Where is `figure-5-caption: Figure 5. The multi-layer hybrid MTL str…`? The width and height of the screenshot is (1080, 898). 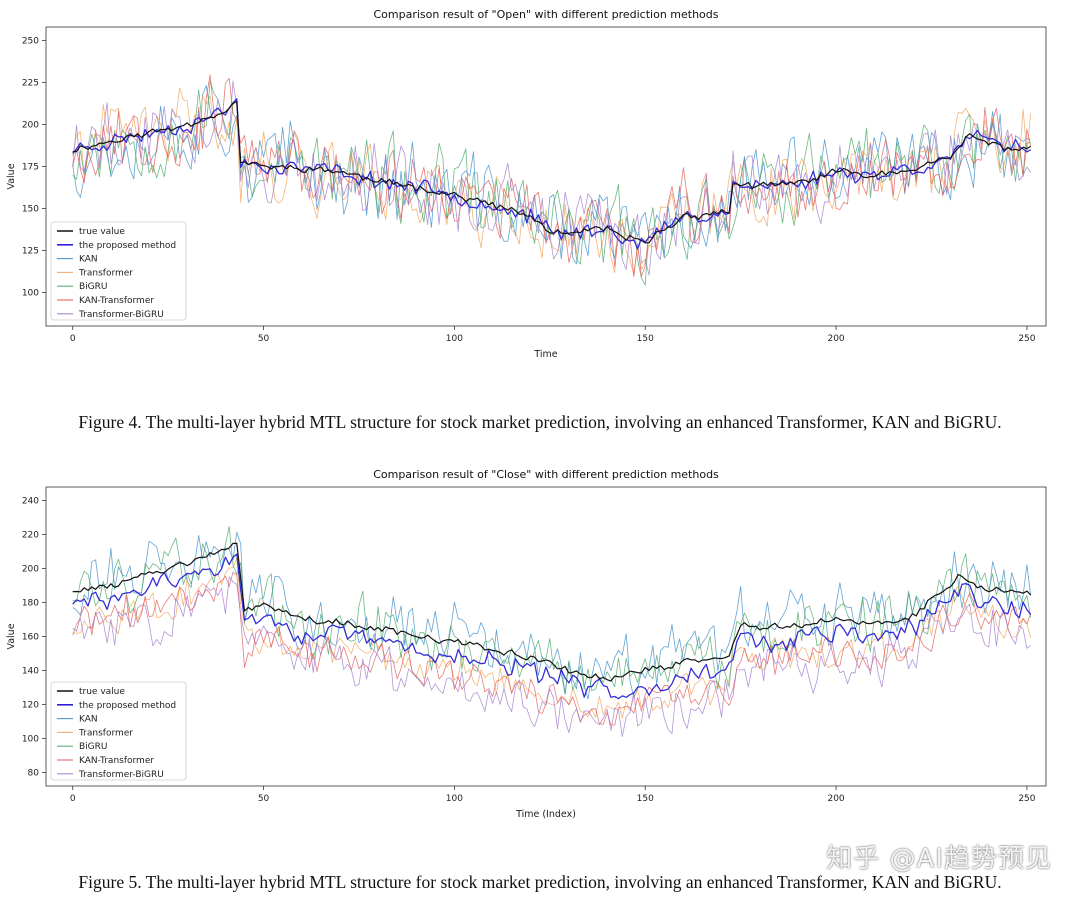
figure-5-caption: Figure 5. The multi-layer hybrid MTL str… is located at coordinates (540, 882).